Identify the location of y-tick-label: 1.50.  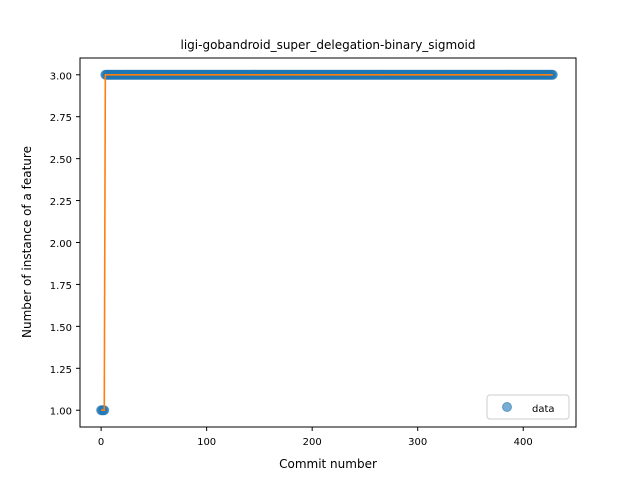
(61, 328).